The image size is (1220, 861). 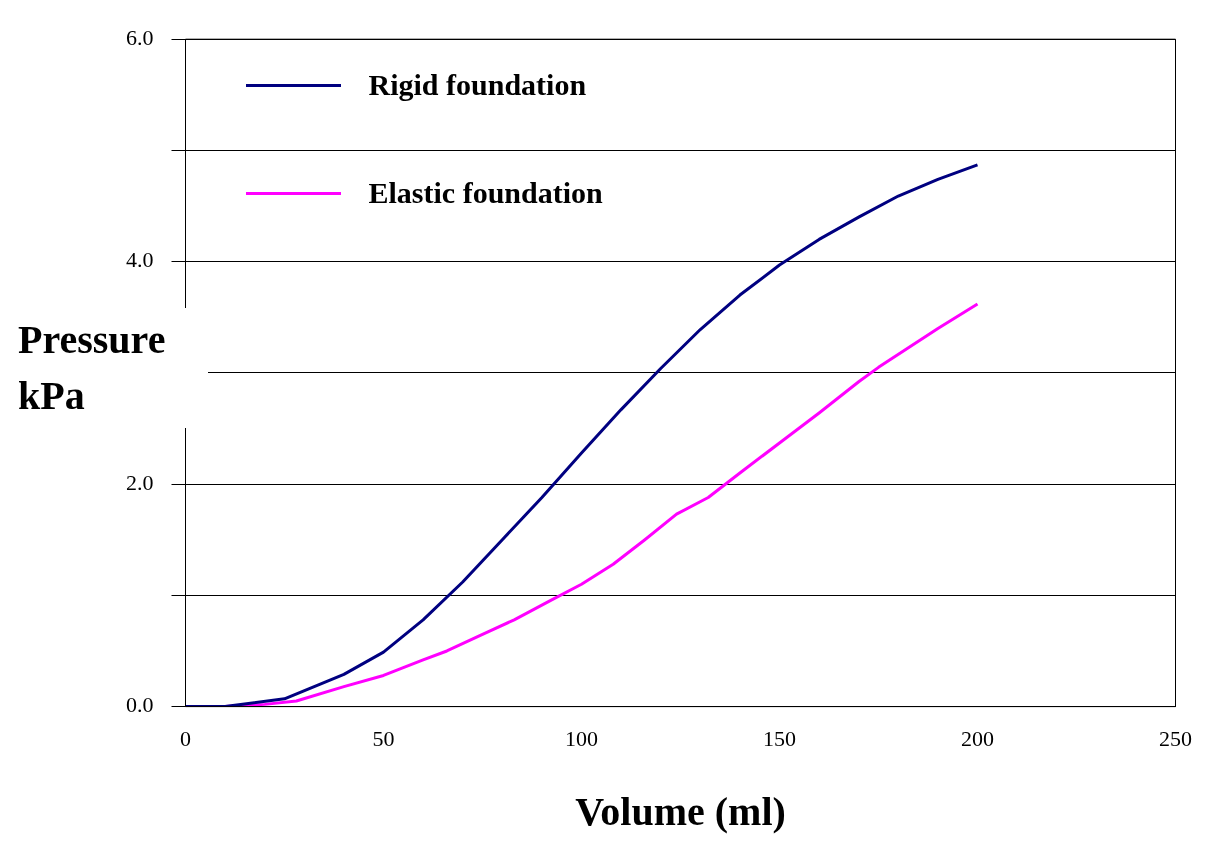 I want to click on x-tick-label: 150, so click(x=779, y=738).